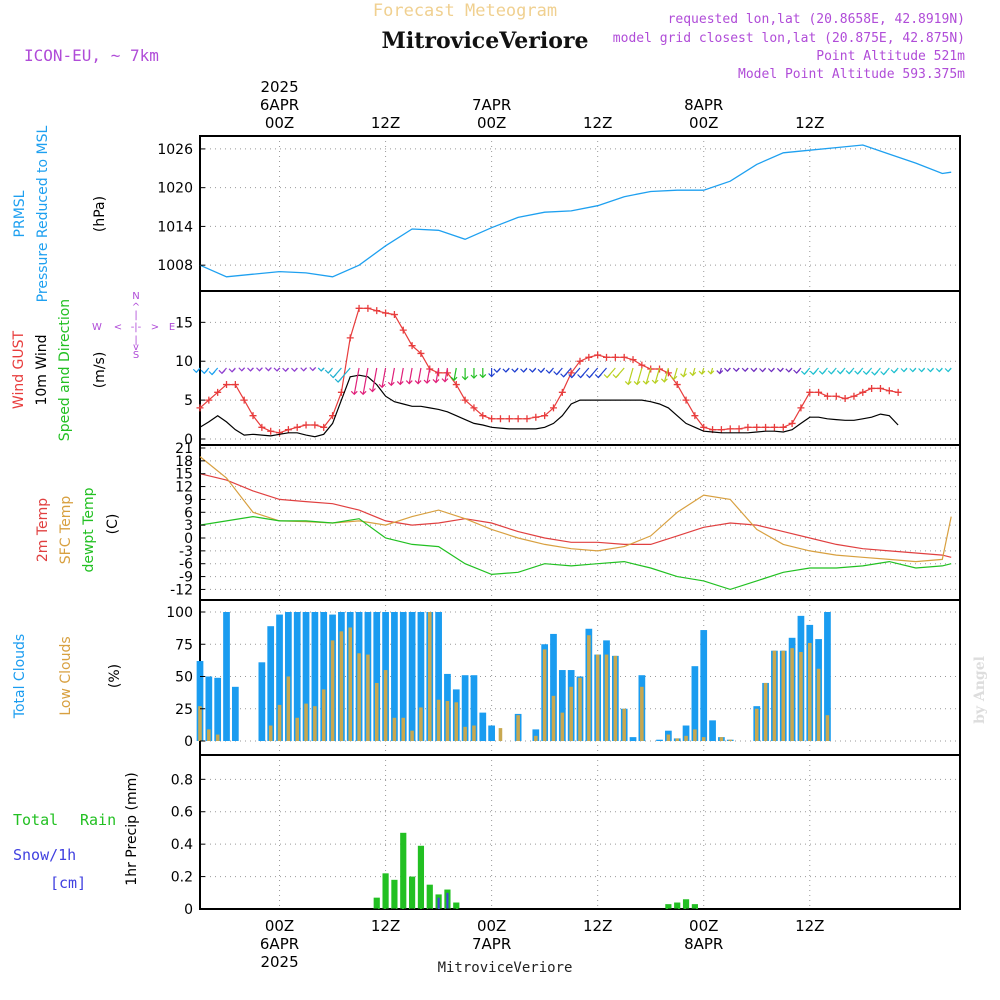  What do you see at coordinates (97, 327) in the screenshot?
I see `compass-w-label: W` at bounding box center [97, 327].